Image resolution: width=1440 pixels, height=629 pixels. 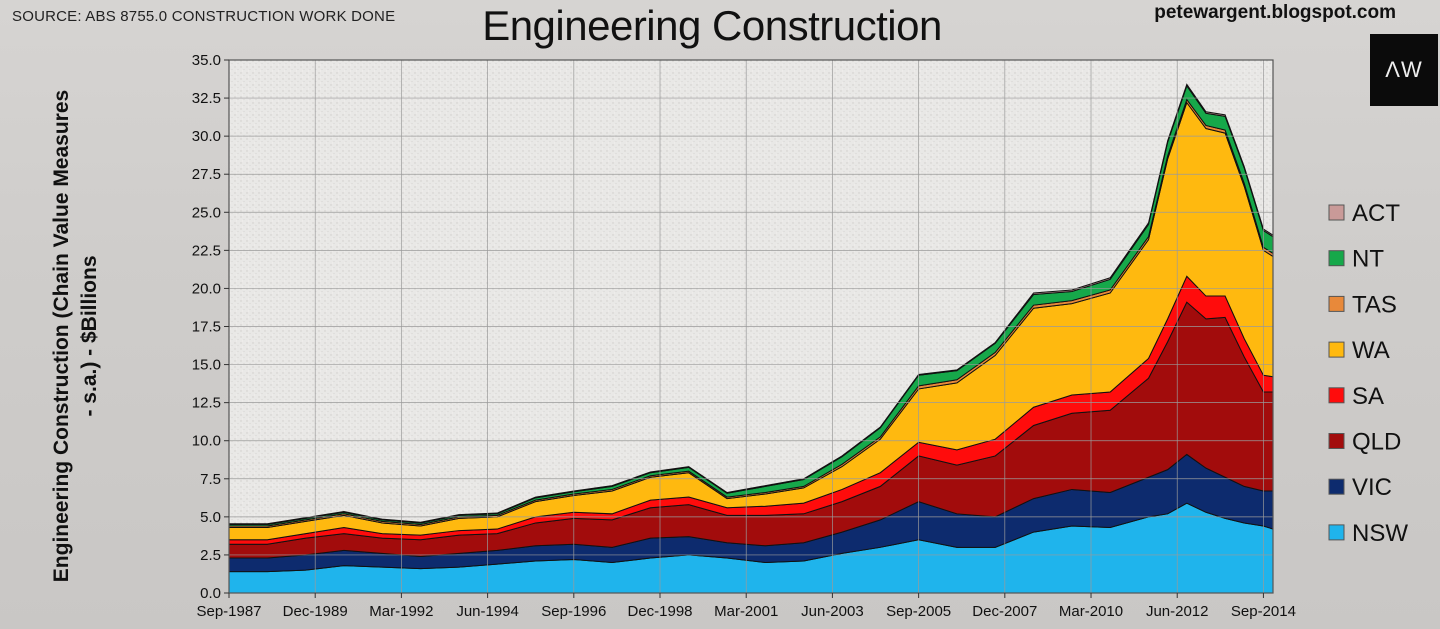 I want to click on x-tick-label: Mar-2001, so click(x=746, y=611).